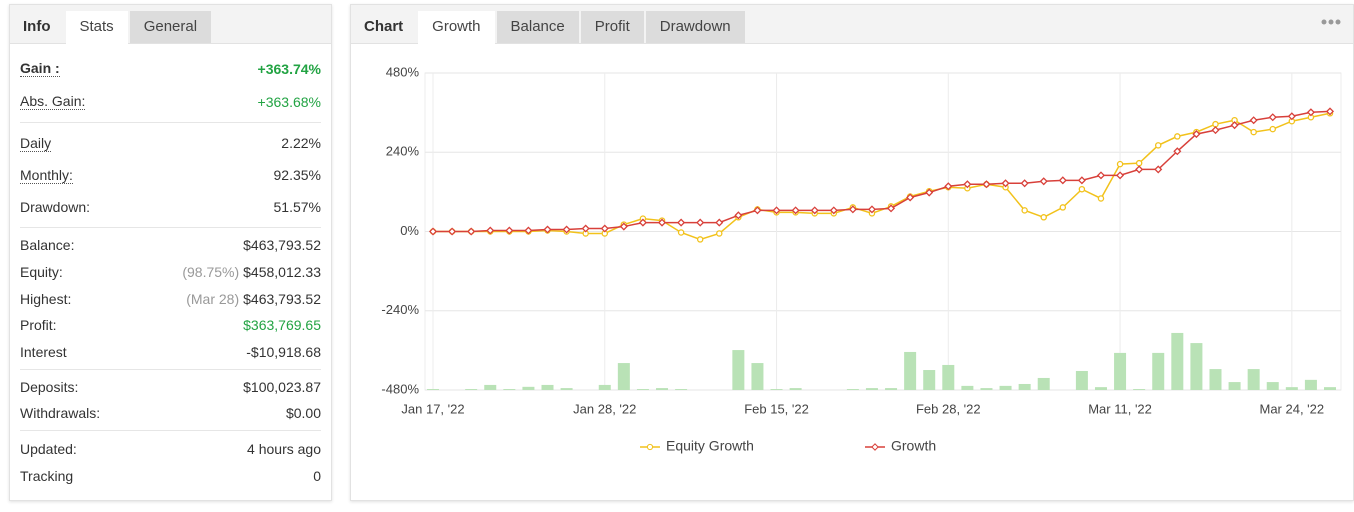 This screenshot has height=512, width=1354. I want to click on stat-row: Balance: $463,793.52, so click(170, 245).